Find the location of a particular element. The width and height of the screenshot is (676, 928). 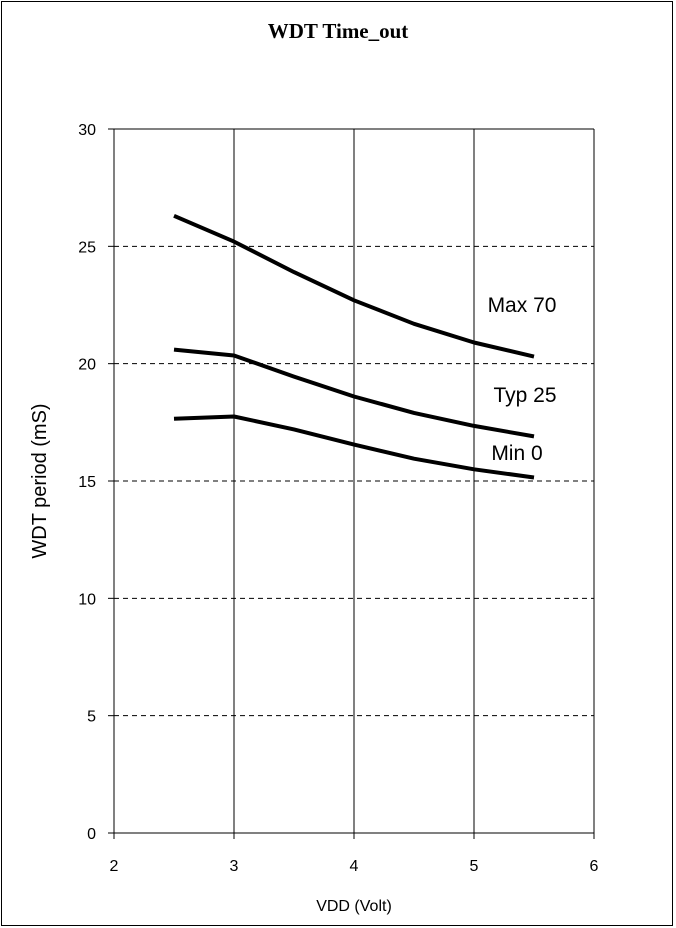

y-tick-label-20: 20 is located at coordinates (87, 365).